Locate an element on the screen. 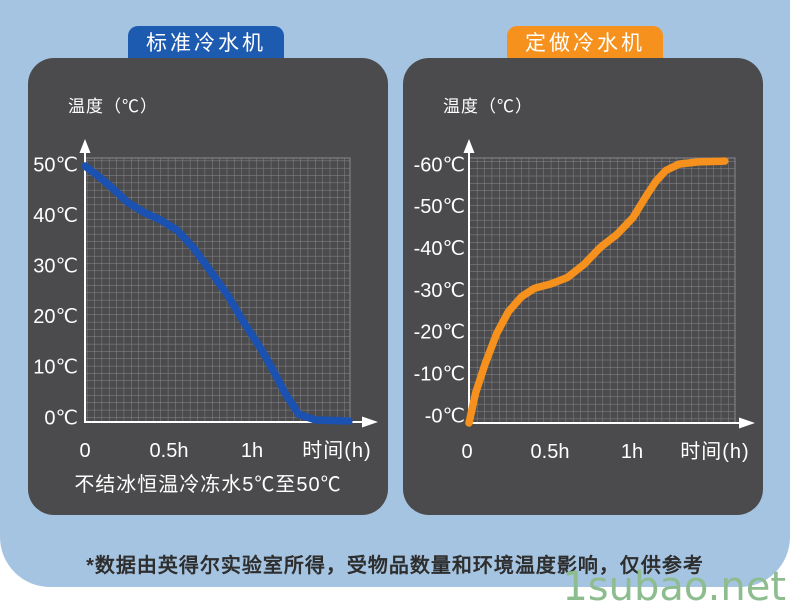  right-y-tick: -40℃ is located at coordinates (439, 249).